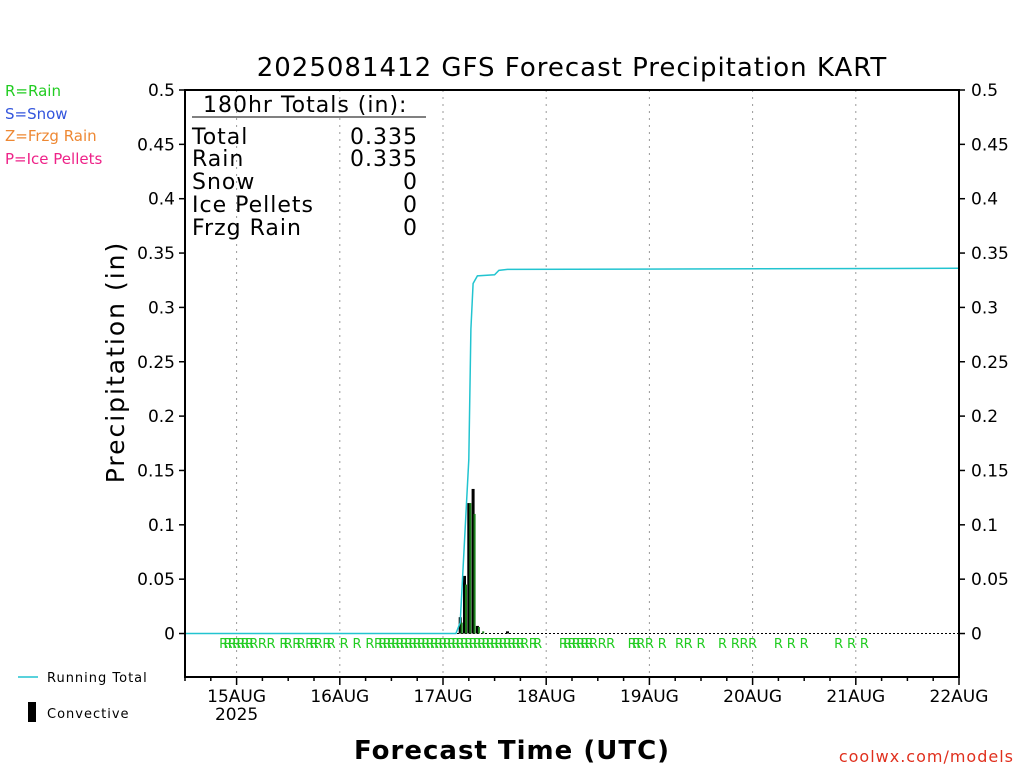 The height and width of the screenshot is (768, 1024). Describe the element at coordinates (984, 417) in the screenshot. I see `y-tick-label-right: 0.2` at that location.